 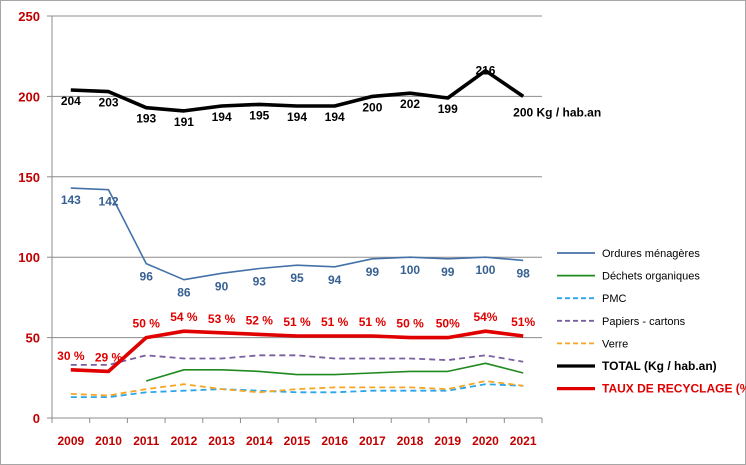 I want to click on xtick-label: 2021, so click(x=523, y=441).